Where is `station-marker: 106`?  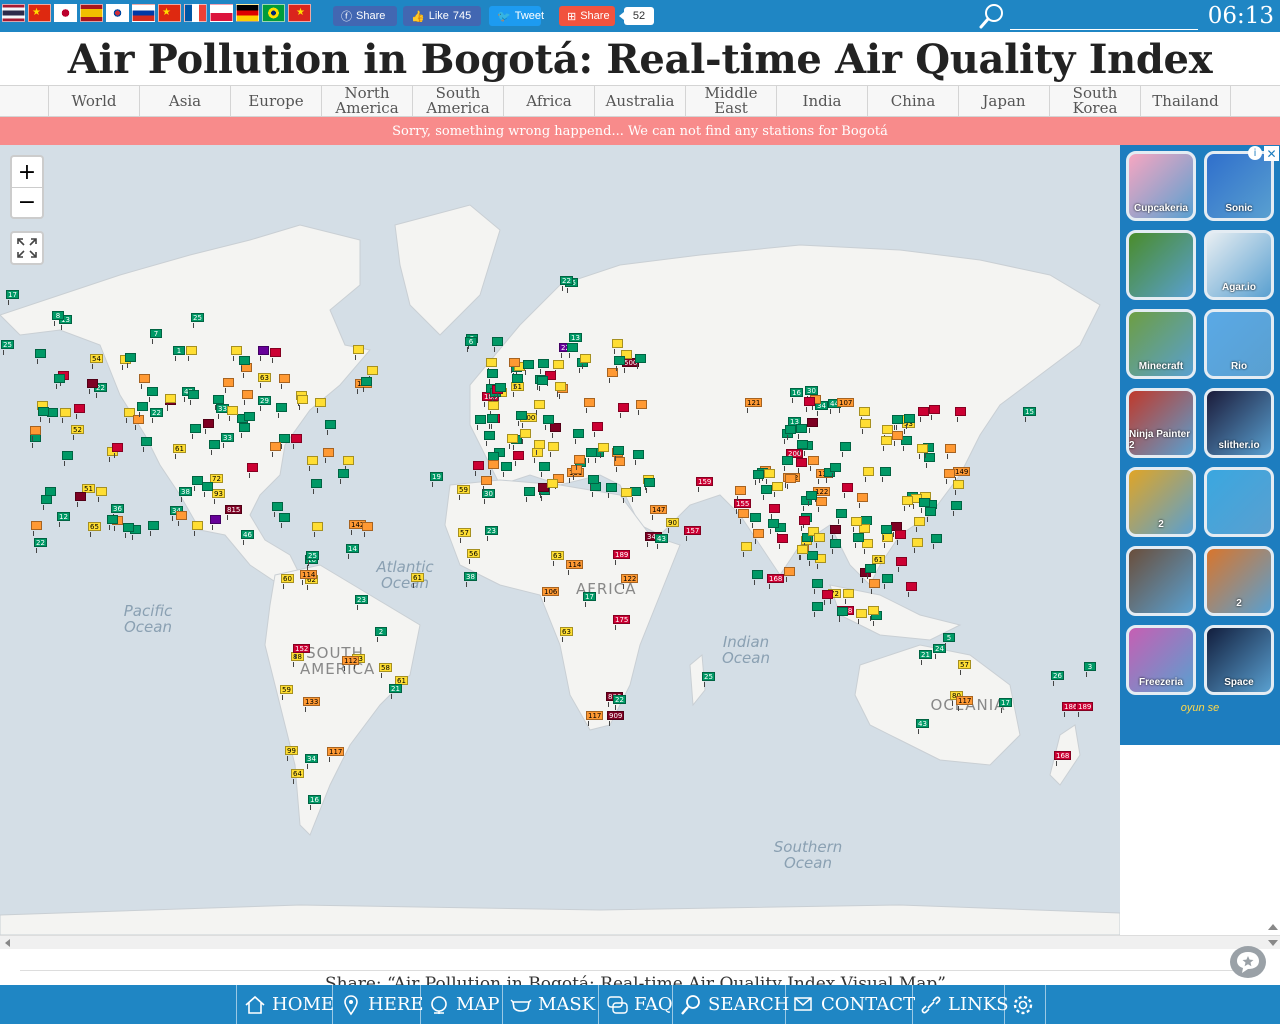 station-marker: 106 is located at coordinates (551, 594).